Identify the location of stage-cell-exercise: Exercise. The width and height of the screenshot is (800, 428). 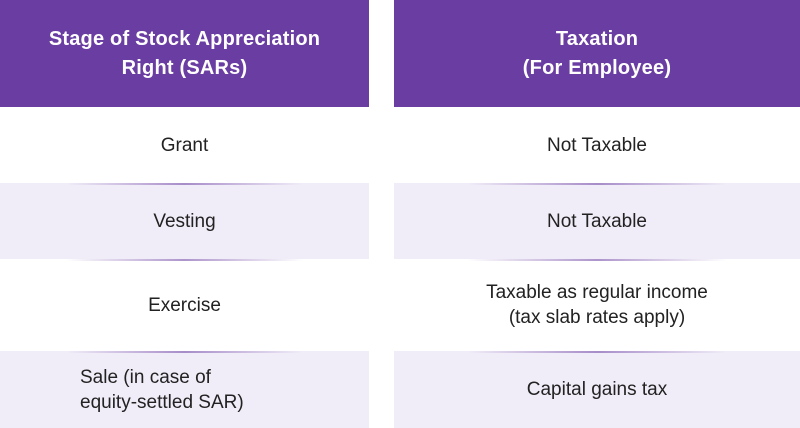
(184, 305).